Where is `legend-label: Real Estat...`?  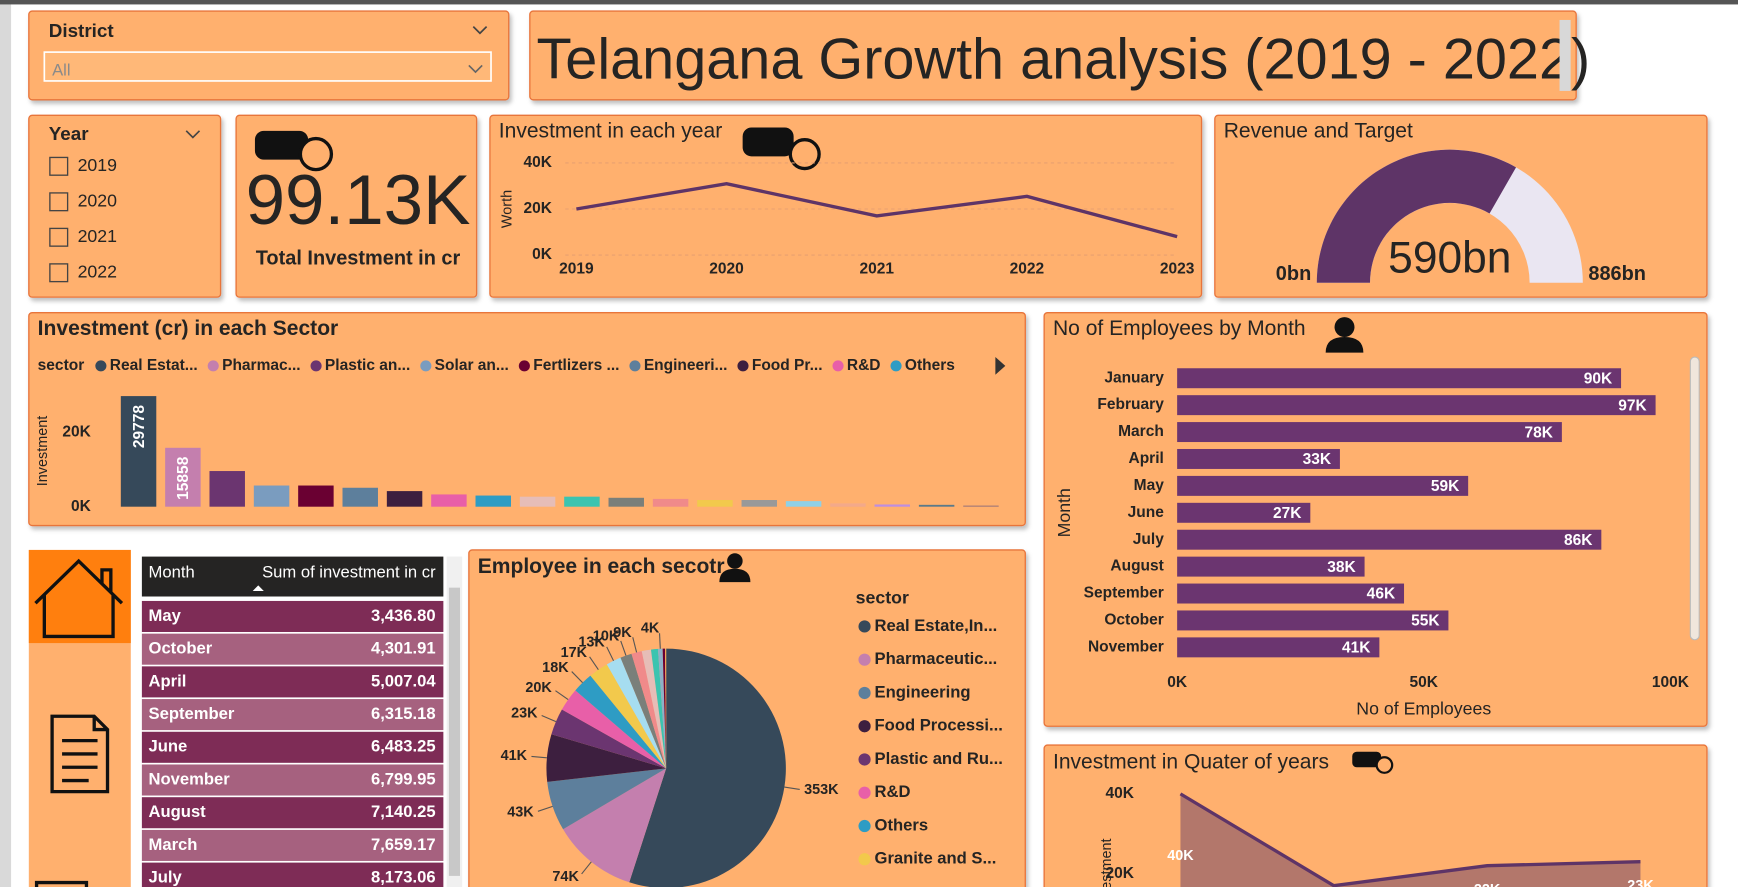 legend-label: Real Estat... is located at coordinates (154, 365).